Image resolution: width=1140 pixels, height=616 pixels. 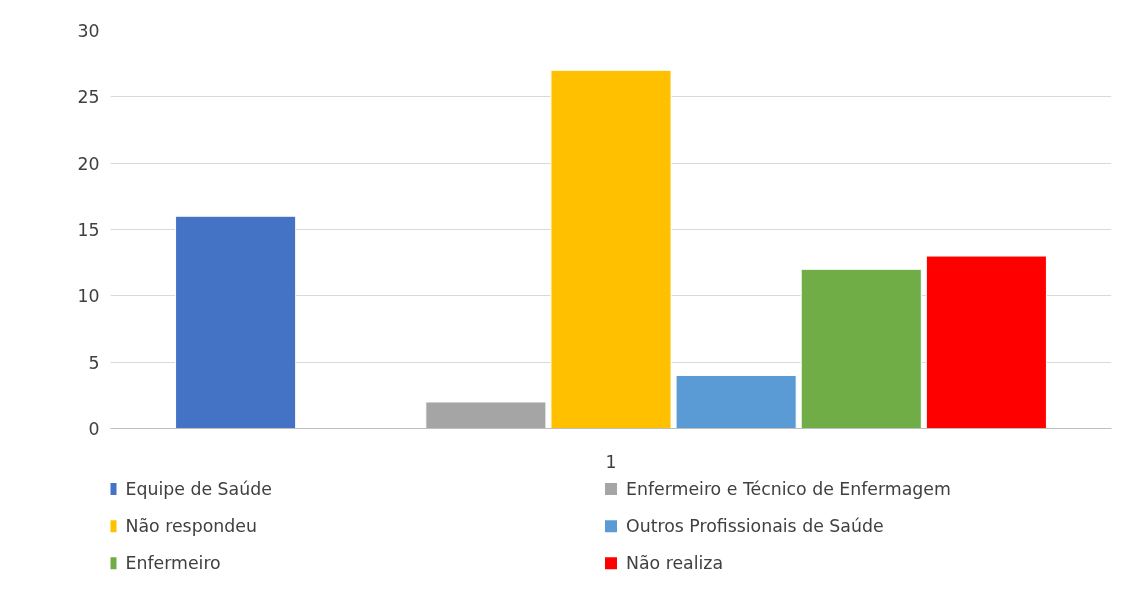 I want to click on legend-label: Enfermeiro, so click(x=173, y=563).